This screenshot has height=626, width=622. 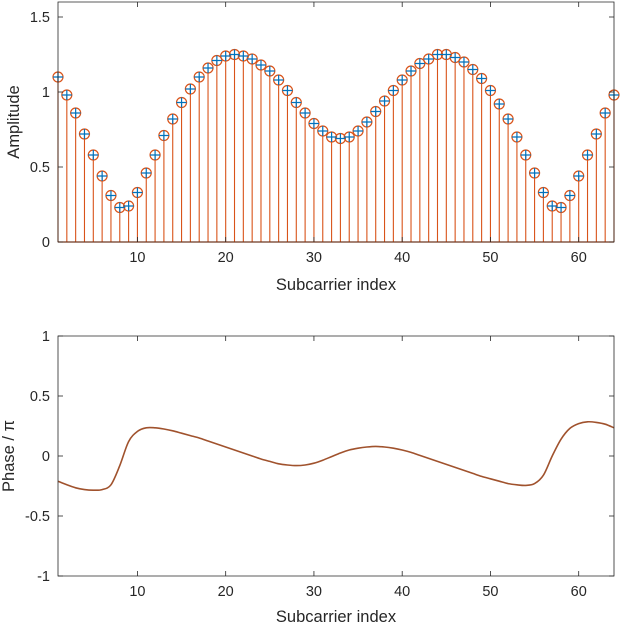 What do you see at coordinates (336, 285) in the screenshot?
I see `amplitude-x-axis-label: Subcarrier index` at bounding box center [336, 285].